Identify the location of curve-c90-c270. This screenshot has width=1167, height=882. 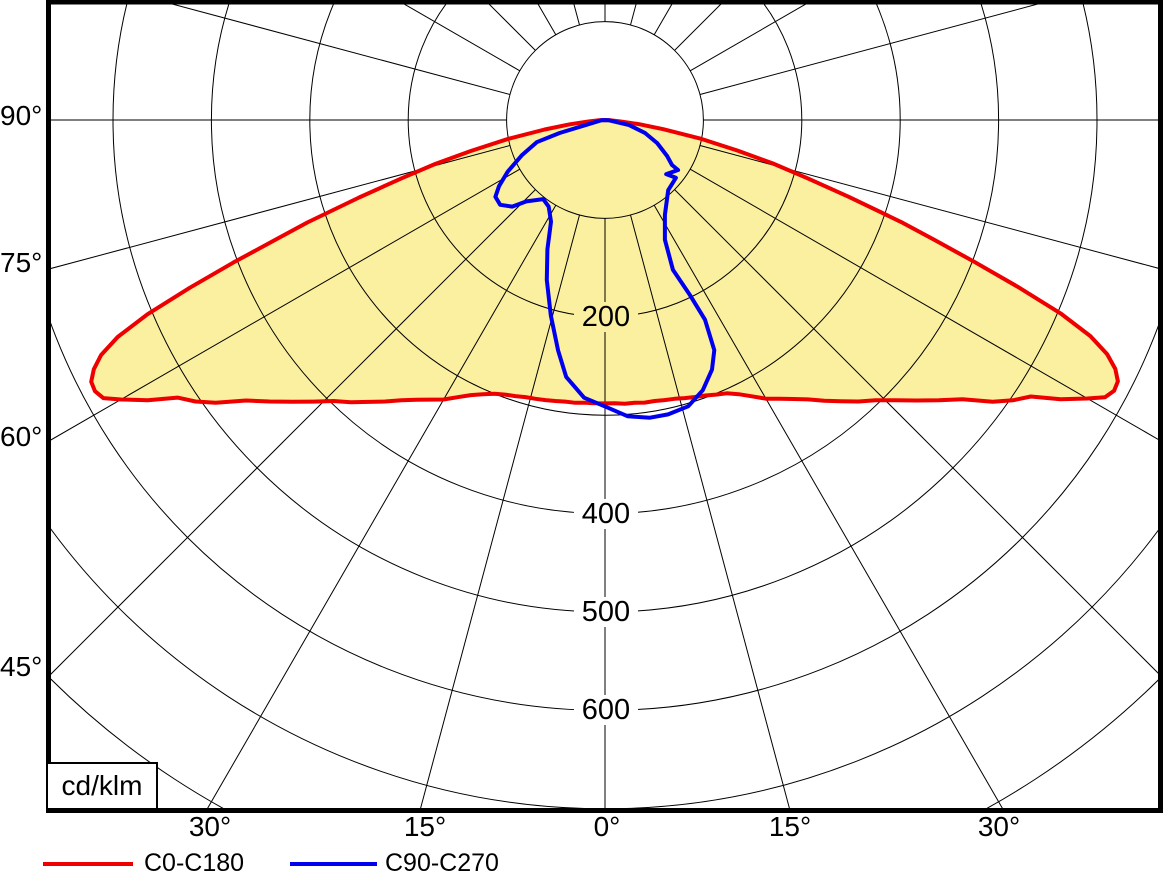
(605, 269).